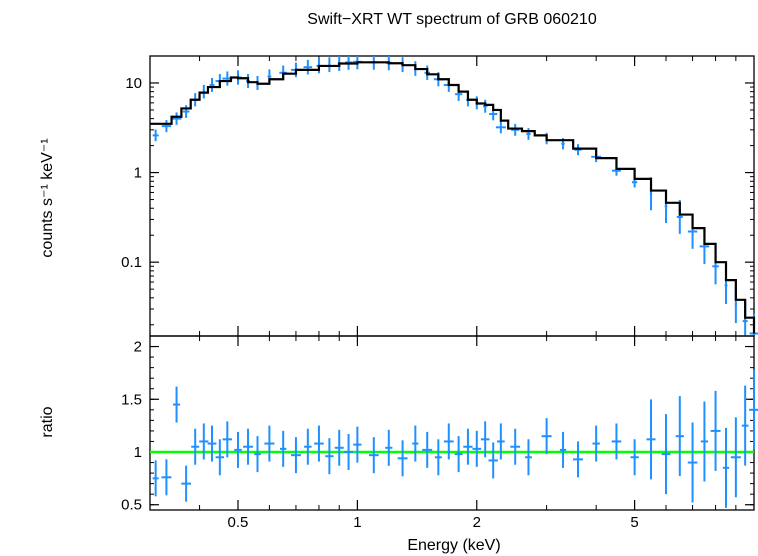 This screenshot has width=758, height=556. I want to click on x-axis-label: Energy (keV), so click(453, 545).